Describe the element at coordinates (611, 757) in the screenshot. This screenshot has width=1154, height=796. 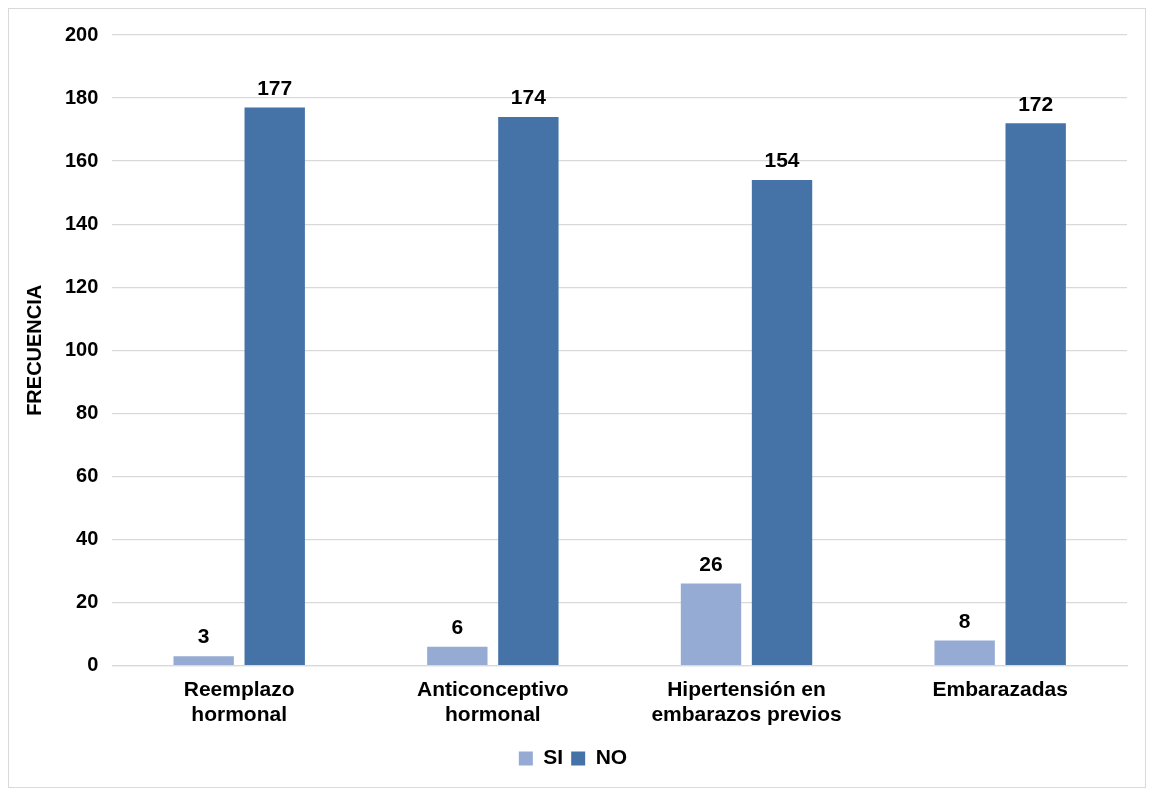
I see `legend-label: NO` at that location.